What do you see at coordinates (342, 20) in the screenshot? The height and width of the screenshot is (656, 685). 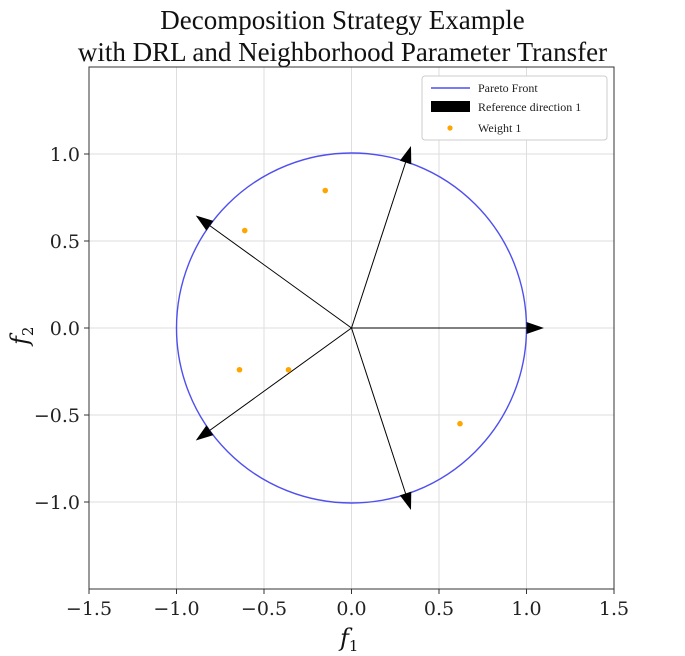 I see `chart-title-line-1: Decomposition Strategy Example` at bounding box center [342, 20].